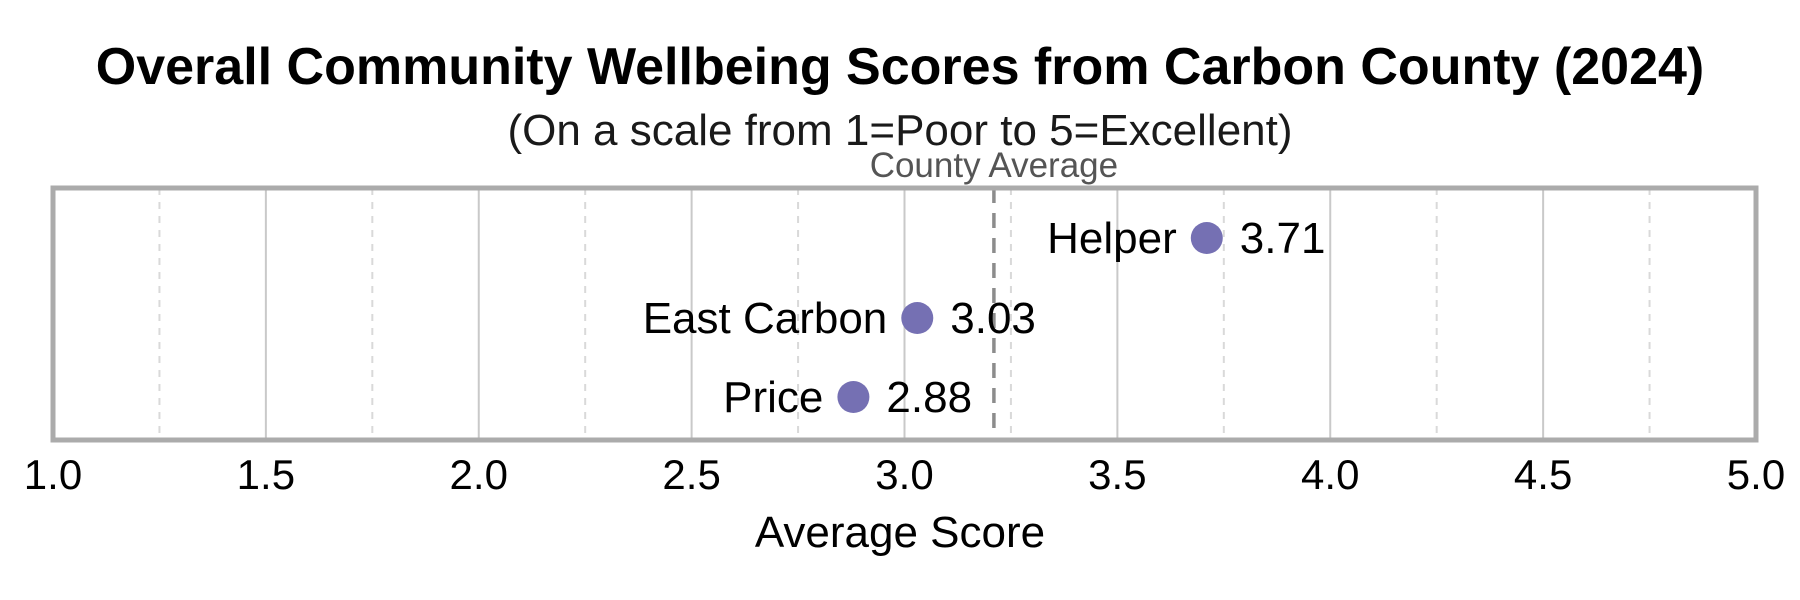 The image size is (1800, 600). I want to click on x-tick-label: 2.0, so click(478, 474).